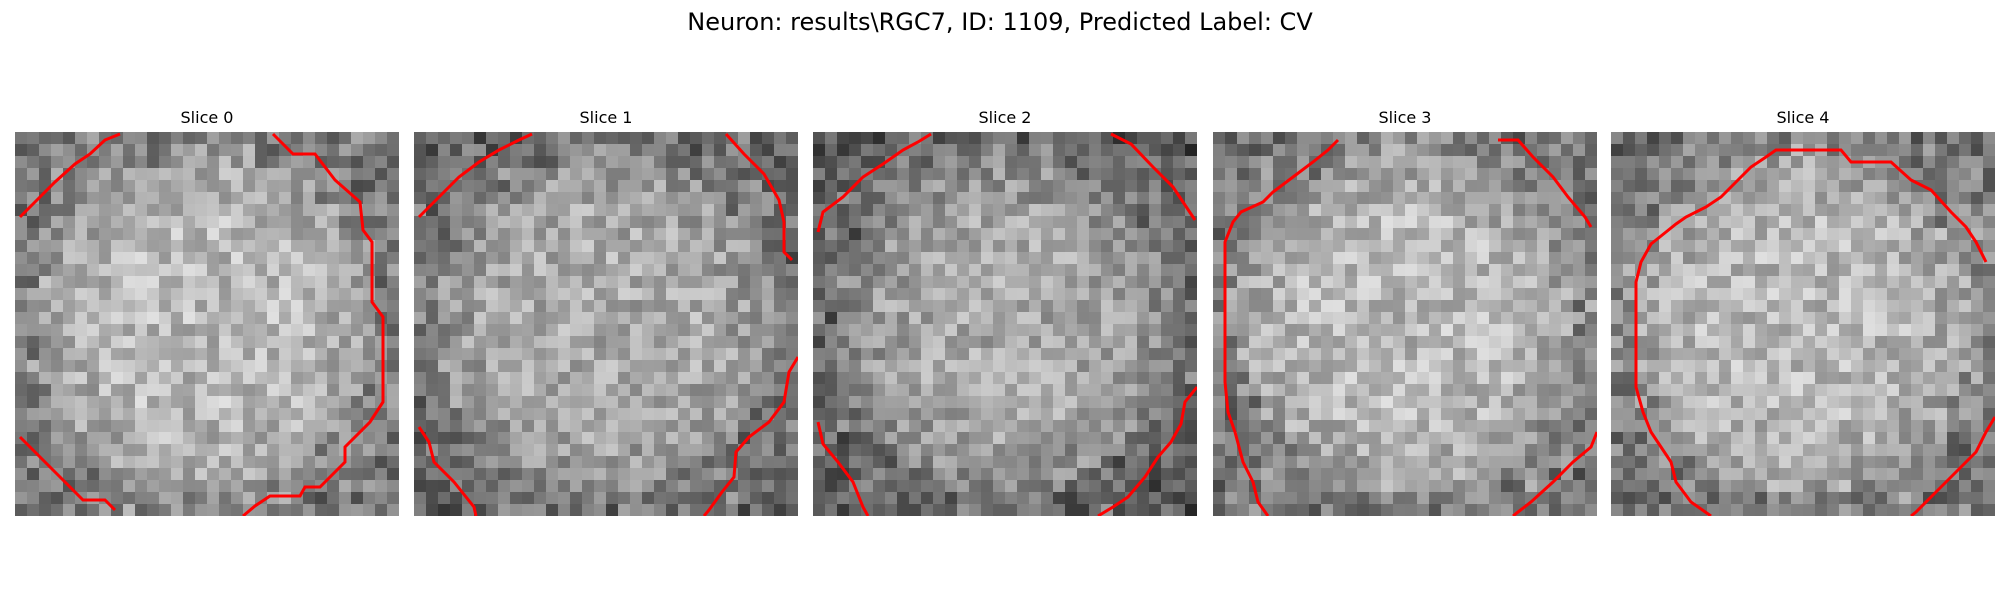 The image size is (2000, 600). I want to click on slice-panel-4: Slice 4, so click(1803, 313).